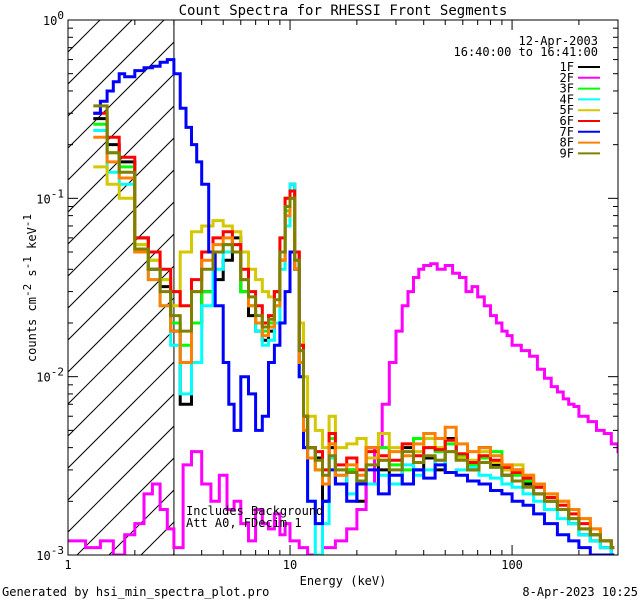 The width and height of the screenshot is (640, 600). Describe the element at coordinates (244, 523) in the screenshot. I see `annotation-attenuator: Att A0, FDecim 1` at that location.